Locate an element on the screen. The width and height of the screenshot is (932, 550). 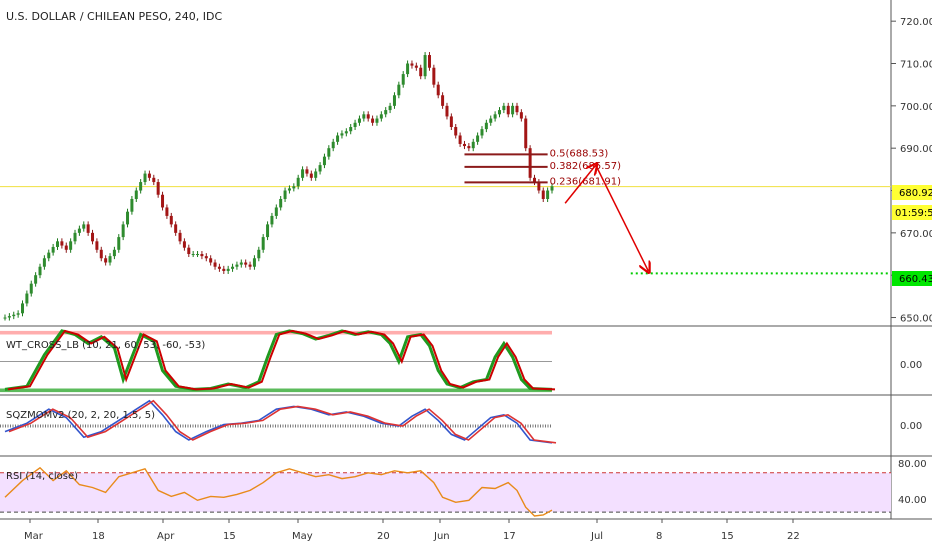
time-tick-label: 22 is located at coordinates (793, 536).